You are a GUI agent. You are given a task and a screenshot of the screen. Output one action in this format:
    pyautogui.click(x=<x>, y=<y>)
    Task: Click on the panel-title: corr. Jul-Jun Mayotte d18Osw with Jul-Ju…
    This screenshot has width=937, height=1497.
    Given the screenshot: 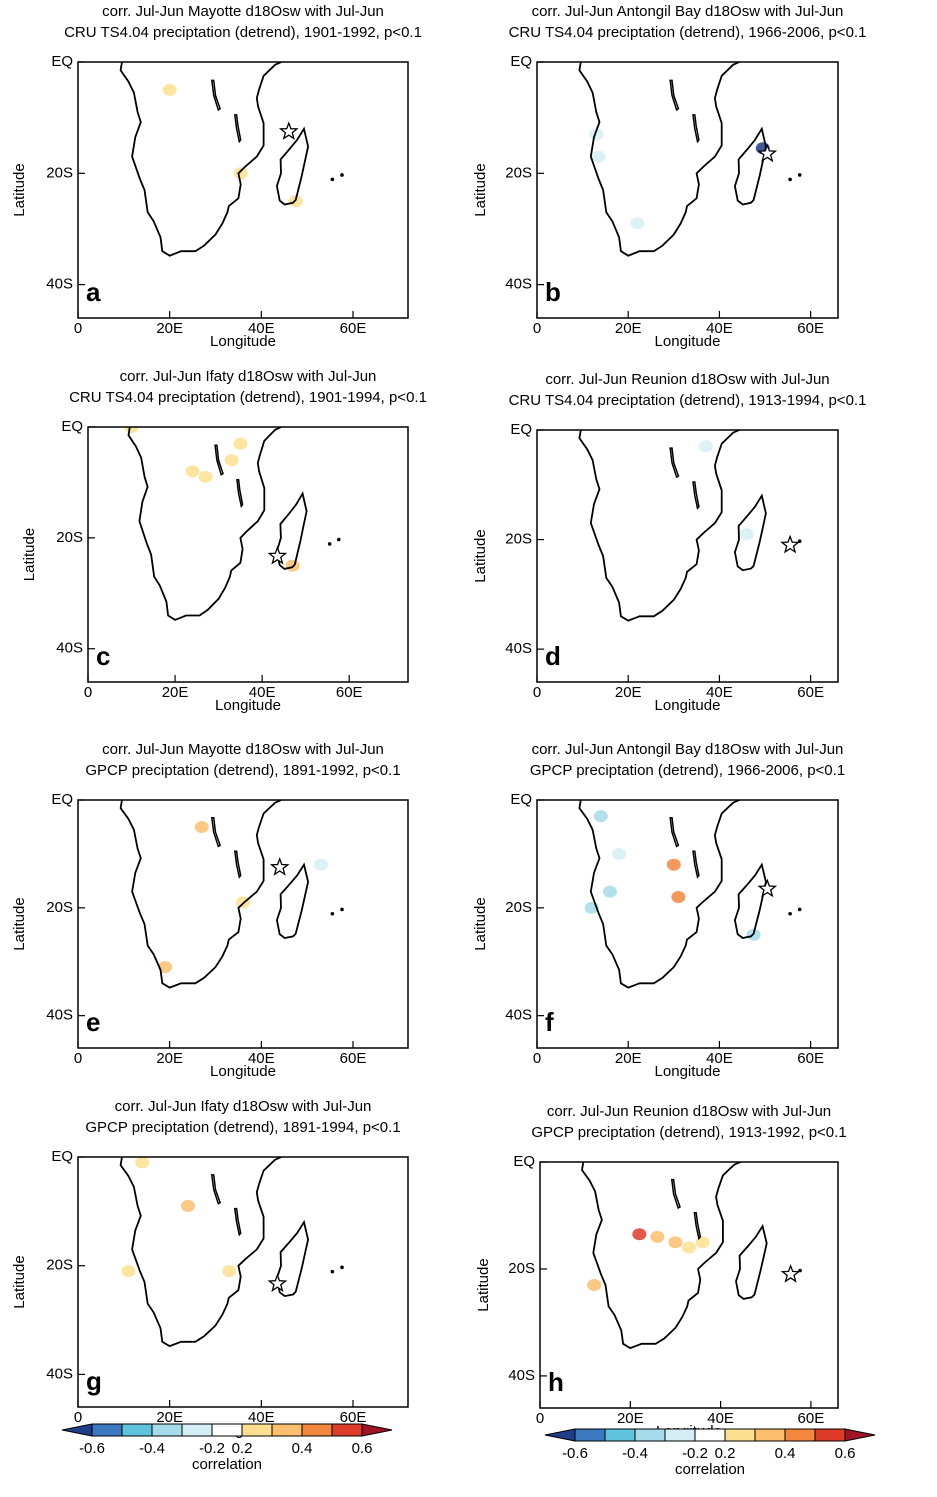 What is the action you would take?
    pyautogui.click(x=243, y=11)
    